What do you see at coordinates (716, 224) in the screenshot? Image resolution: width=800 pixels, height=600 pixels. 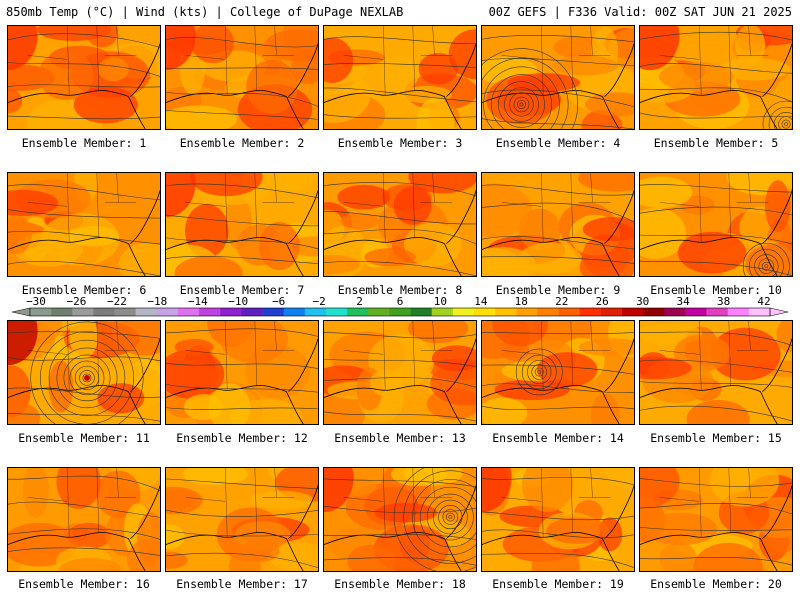 I see `ensemble-member-10-map` at bounding box center [716, 224].